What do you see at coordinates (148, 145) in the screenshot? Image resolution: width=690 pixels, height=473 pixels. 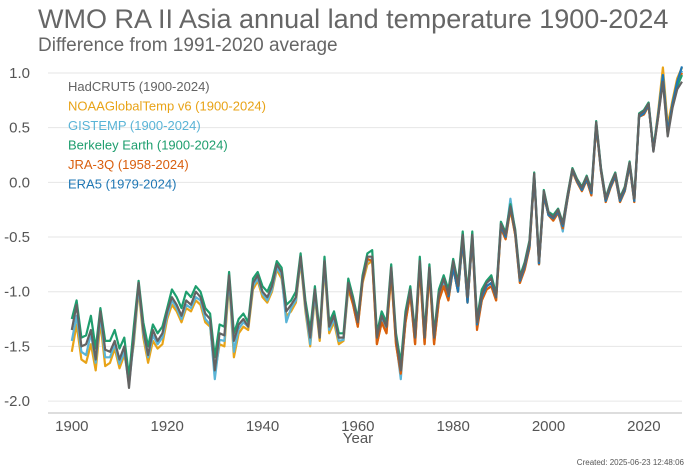 I see `legend-item: Berkeley Earth (1900-2024)` at bounding box center [148, 145].